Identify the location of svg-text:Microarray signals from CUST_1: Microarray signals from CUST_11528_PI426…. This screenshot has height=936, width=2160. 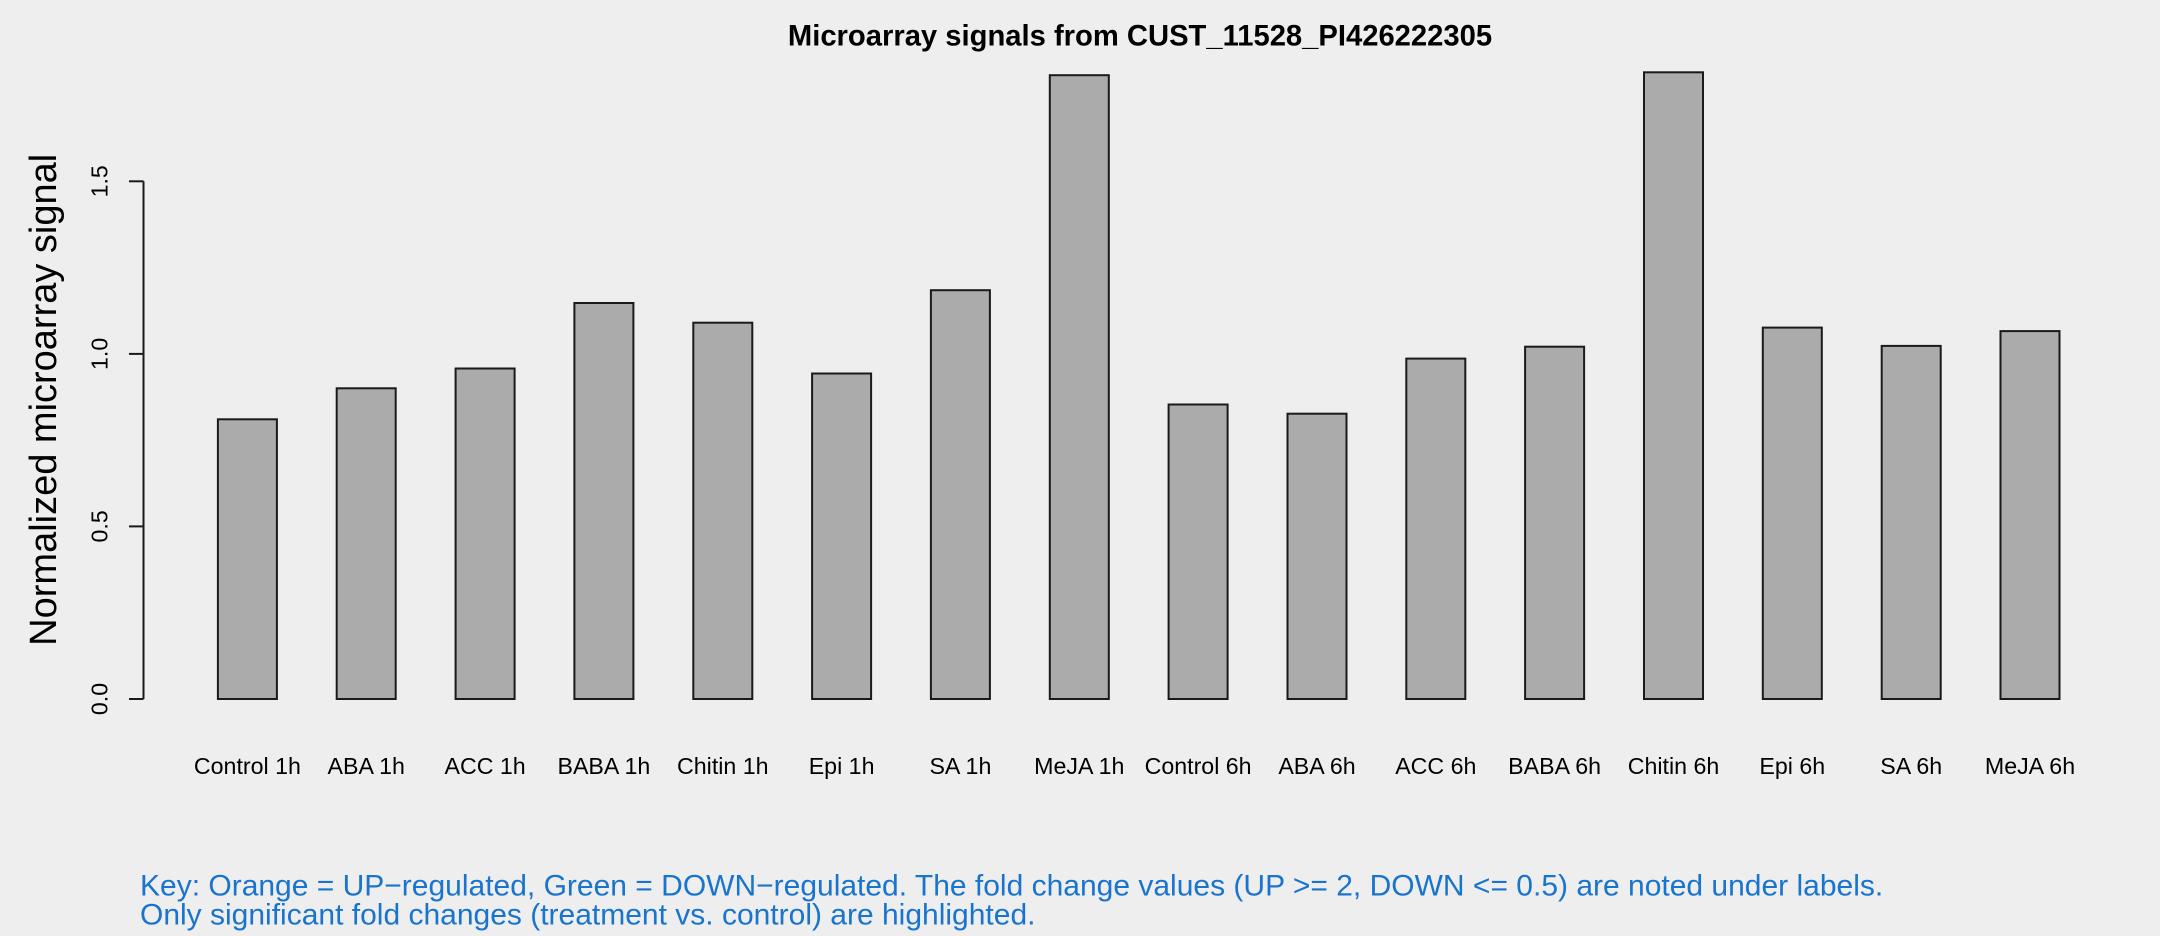
(1140, 37).